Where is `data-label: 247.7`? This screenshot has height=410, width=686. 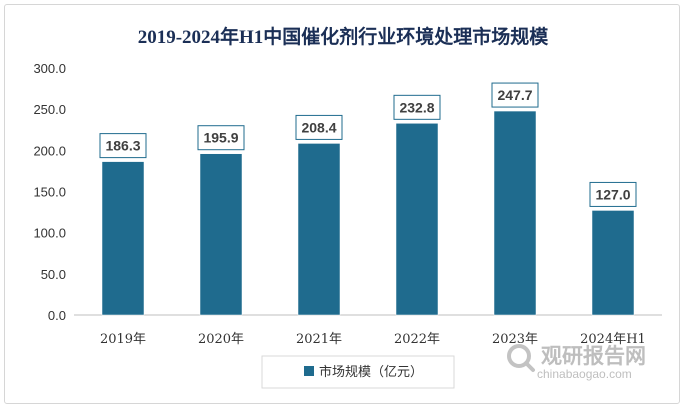
data-label: 247.7 is located at coordinates (514, 95).